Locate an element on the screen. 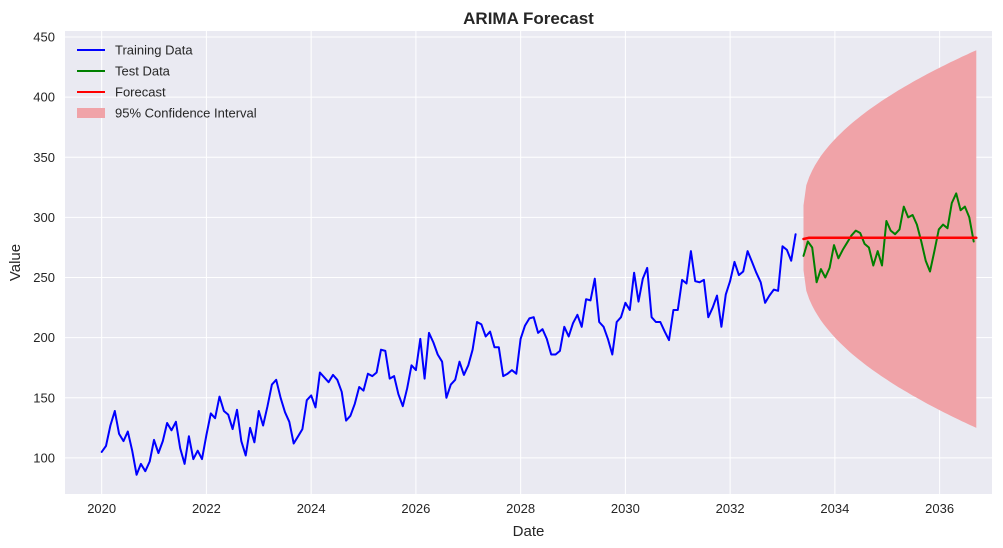 This screenshot has width=1003, height=548. legend-swatch-confidence-interval is located at coordinates (91, 113).